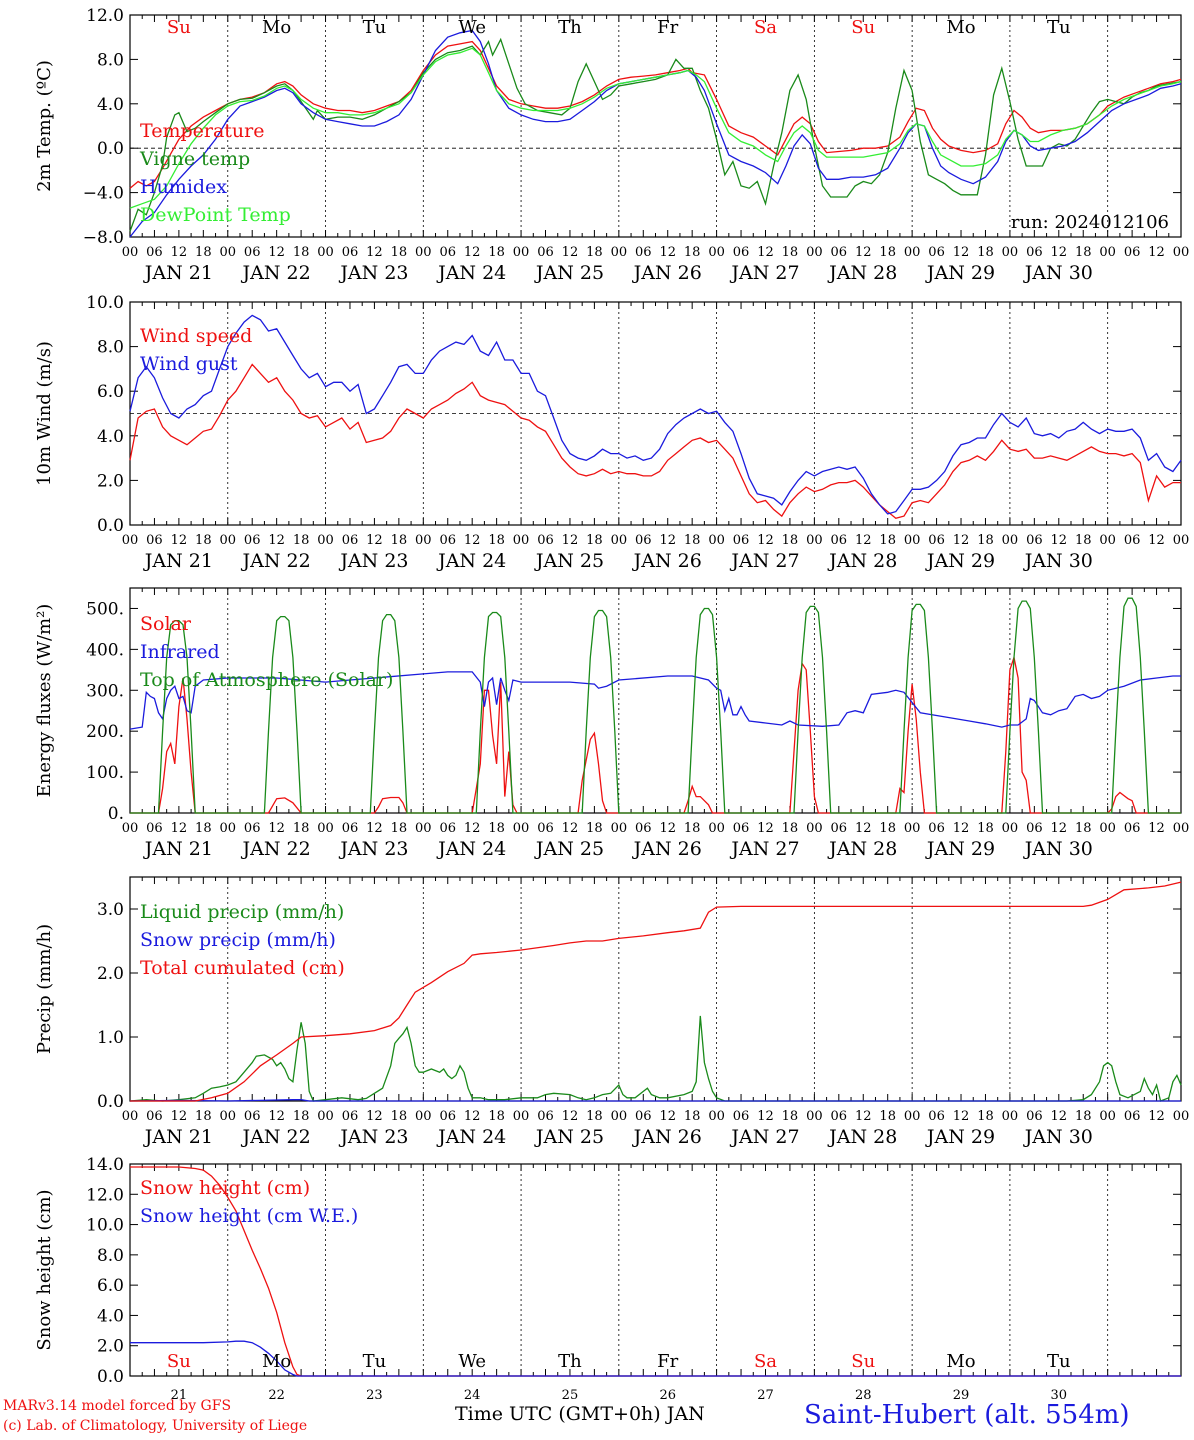 Image resolution: width=1194 pixels, height=1440 pixels. I want to click on weekday-label: Th, so click(570, 27).